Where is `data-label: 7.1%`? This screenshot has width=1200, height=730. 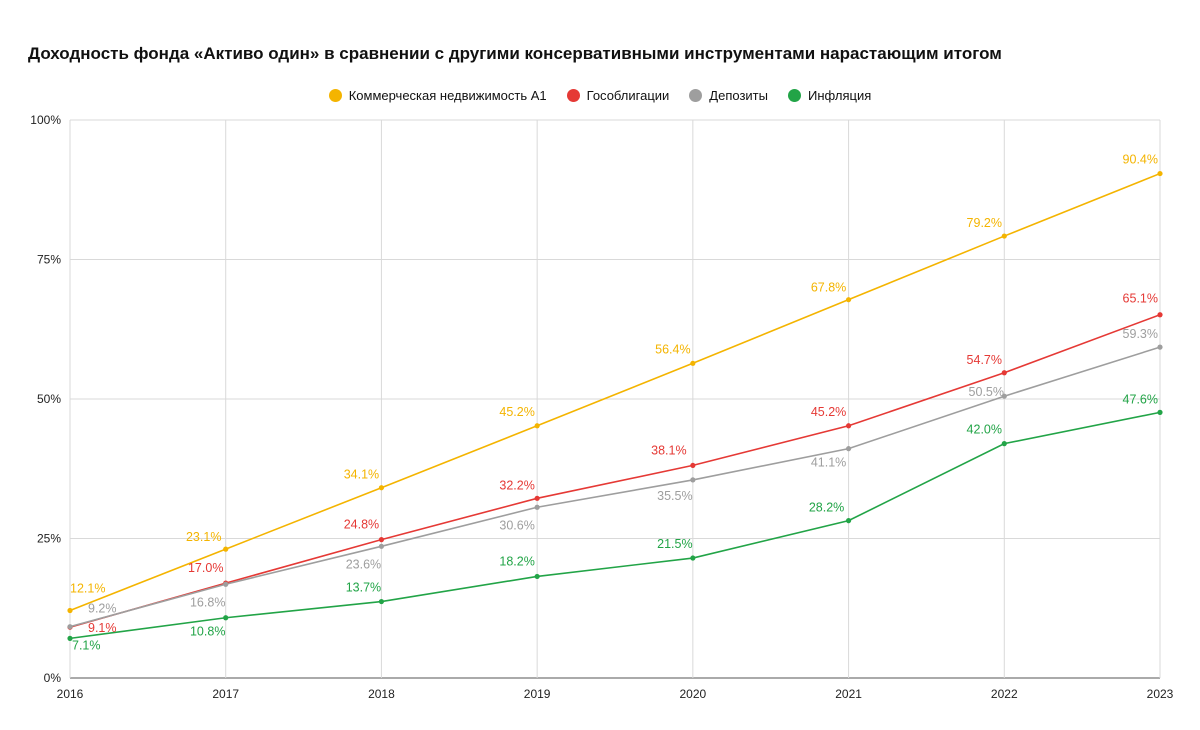
data-label: 7.1% is located at coordinates (86, 645).